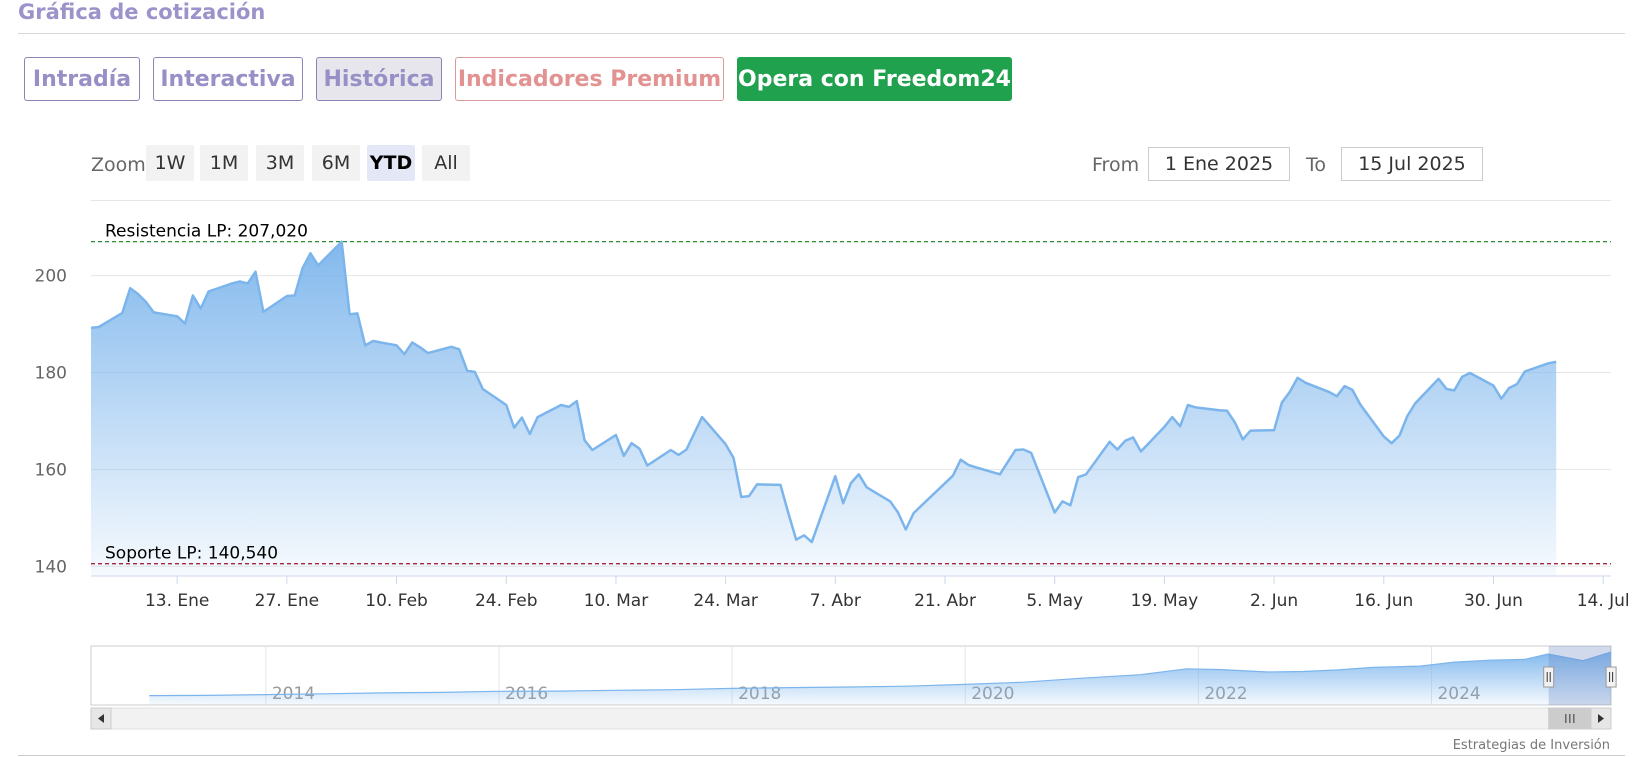 This screenshot has width=1645, height=757. Describe the element at coordinates (142, 12) in the screenshot. I see `page-title: Gráfica de cotización` at that location.